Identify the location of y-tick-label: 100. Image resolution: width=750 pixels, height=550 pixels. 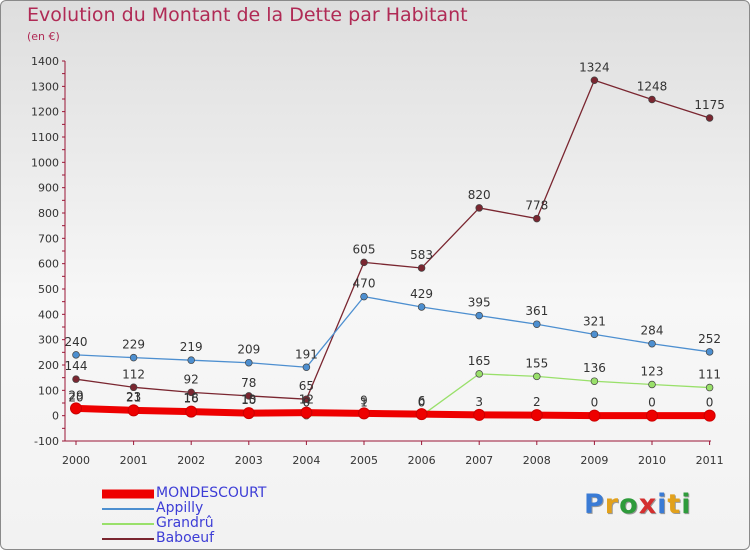
(48, 390).